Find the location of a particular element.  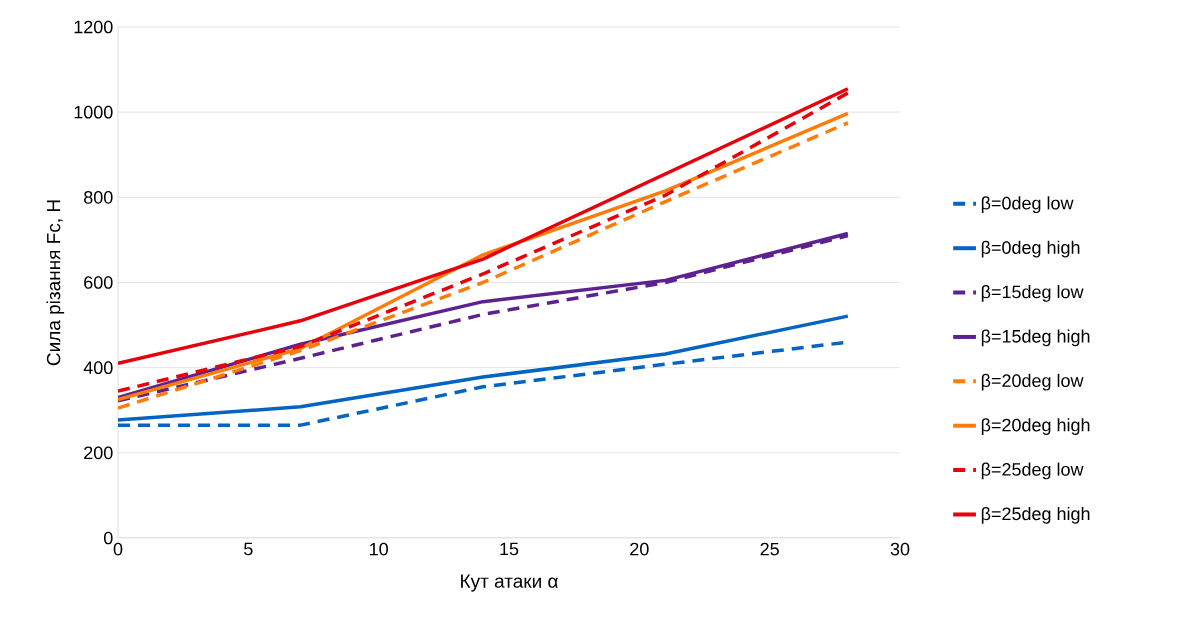

y-axis-title: Сила різання Fc, Н is located at coordinates (55, 283).